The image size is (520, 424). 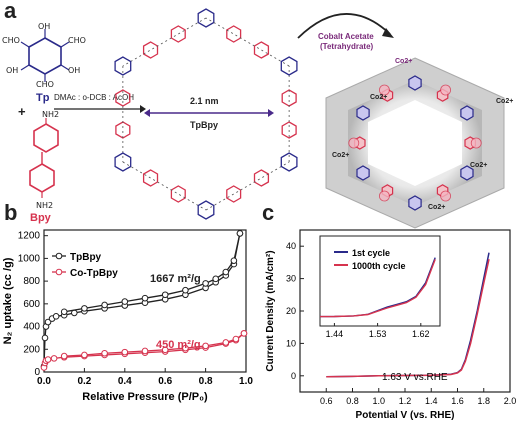 I want to click on y-tick-label: 40, so click(x=291, y=246).